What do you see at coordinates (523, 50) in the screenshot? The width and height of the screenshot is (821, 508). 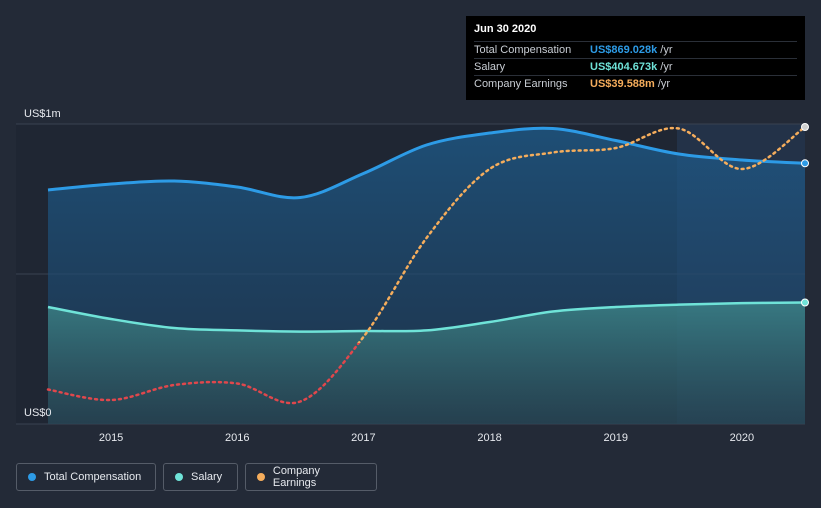 I see `tooltip-label: Total Compensation` at bounding box center [523, 50].